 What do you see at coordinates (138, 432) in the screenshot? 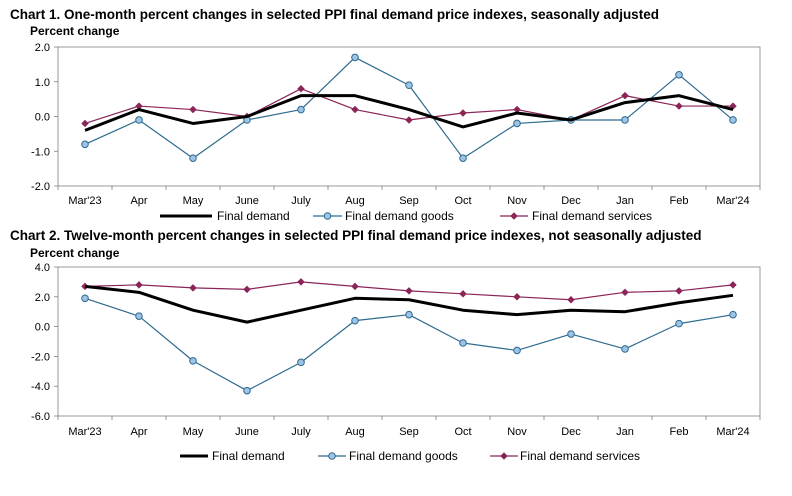
I see `chart2-xtick-label: Apr` at bounding box center [138, 432].